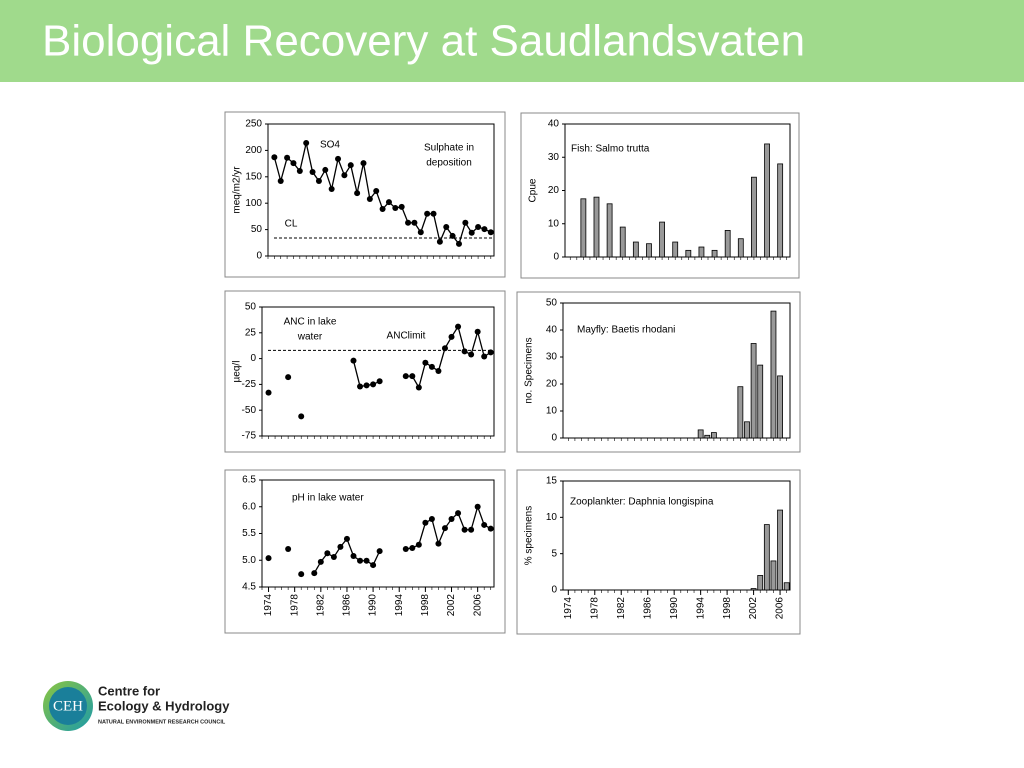  Describe the element at coordinates (328, 498) in the screenshot. I see `annotation: pH in lake water` at that location.